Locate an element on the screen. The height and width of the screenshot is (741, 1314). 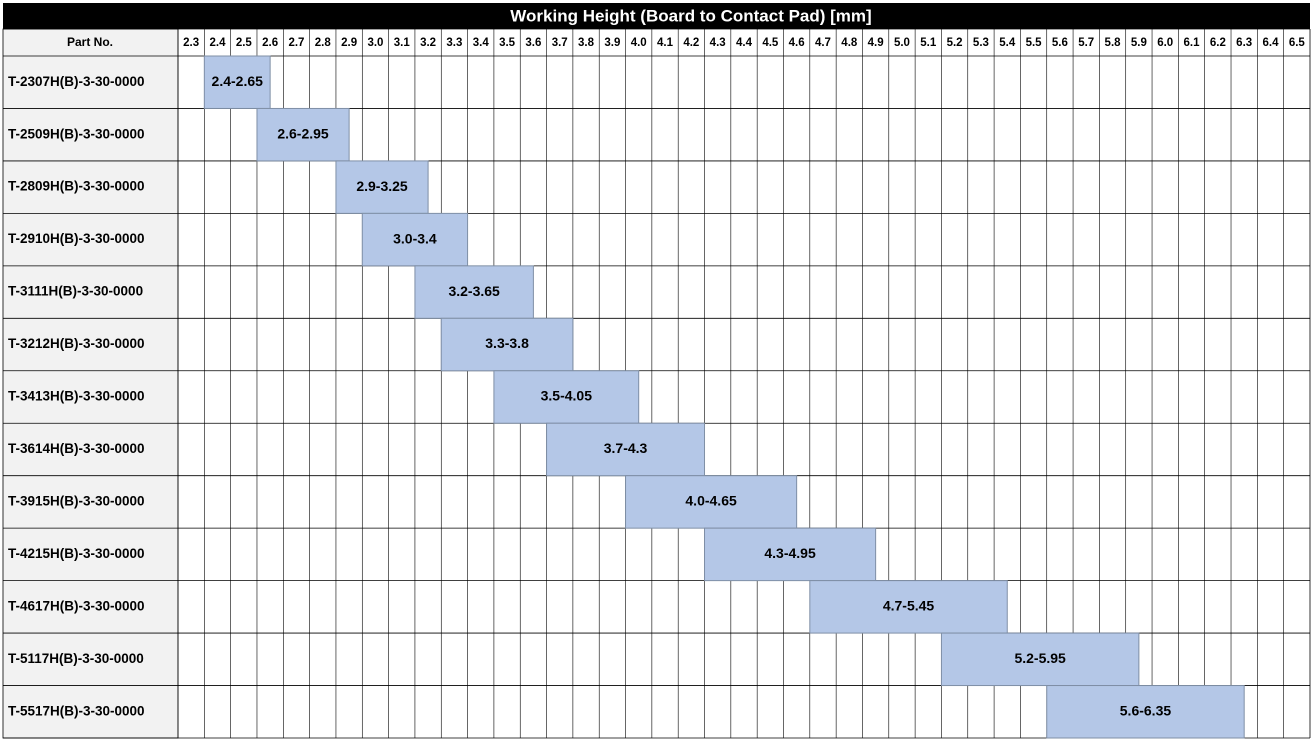
part-number: T-5517H(B)-3-30-0000 is located at coordinates (76, 710).